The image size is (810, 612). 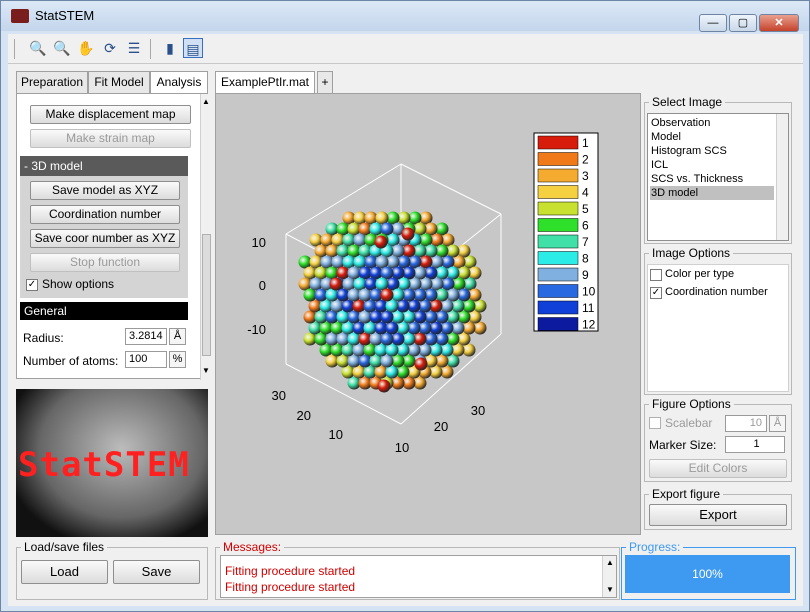 What do you see at coordinates (585, 160) in the screenshot?
I see `colorbar-label: 2` at bounding box center [585, 160].